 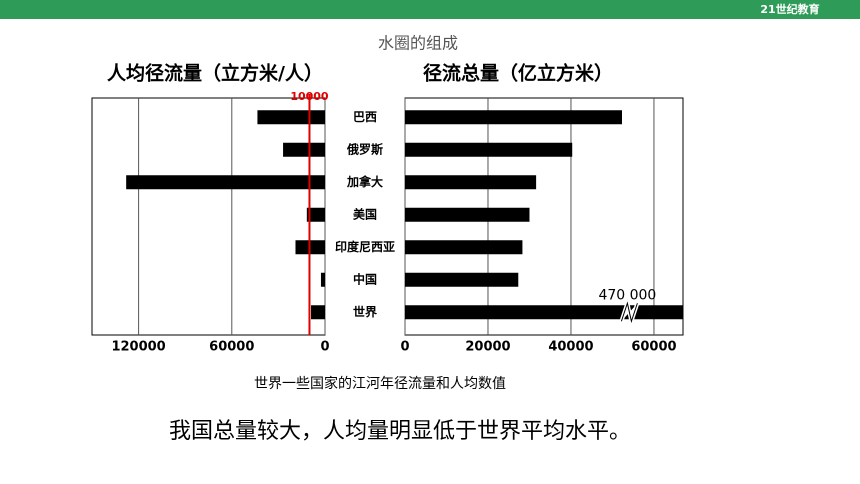 I want to click on category-label: 加拿大, so click(x=364, y=181).